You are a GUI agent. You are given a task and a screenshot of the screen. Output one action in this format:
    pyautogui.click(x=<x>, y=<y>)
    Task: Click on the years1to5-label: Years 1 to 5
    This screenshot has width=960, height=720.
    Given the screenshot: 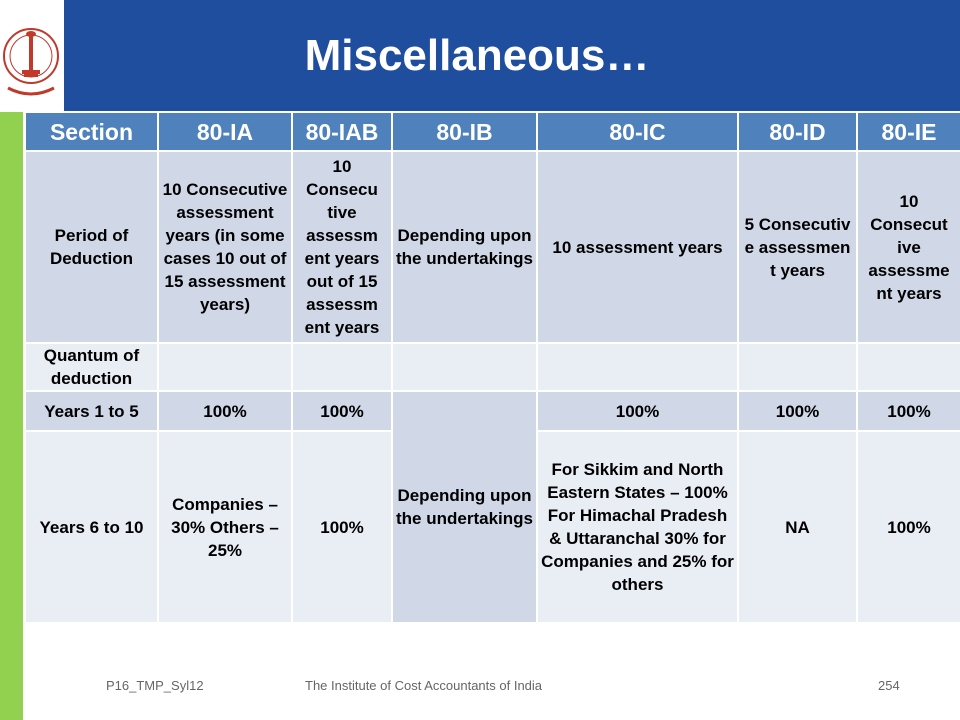 What is the action you would take?
    pyautogui.click(x=91, y=411)
    